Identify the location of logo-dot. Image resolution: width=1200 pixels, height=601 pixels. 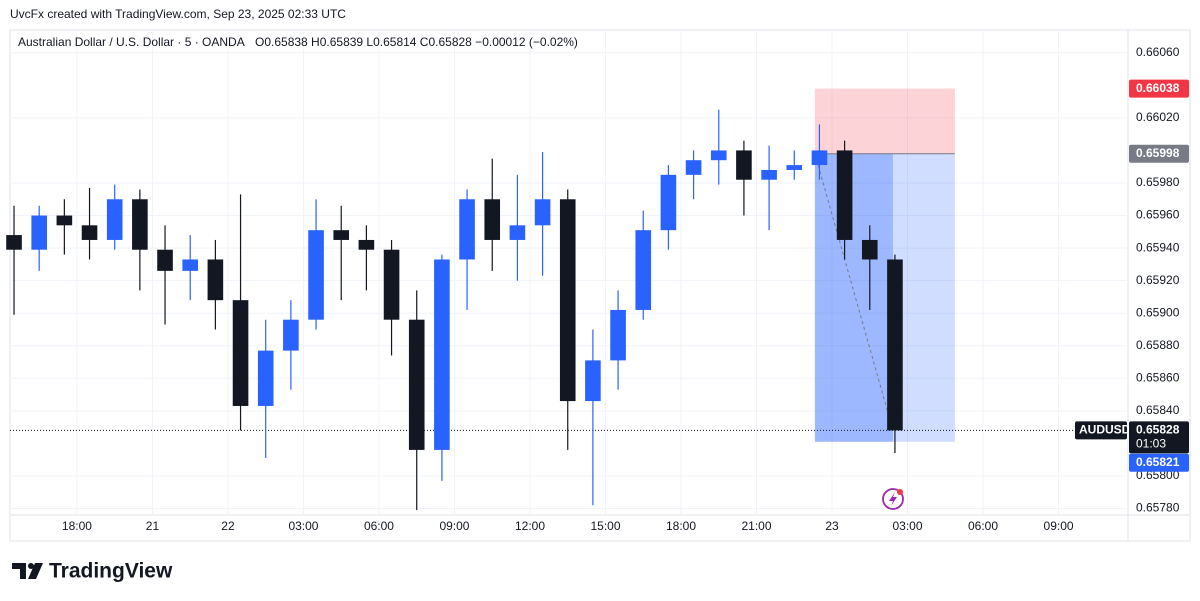
(31, 566).